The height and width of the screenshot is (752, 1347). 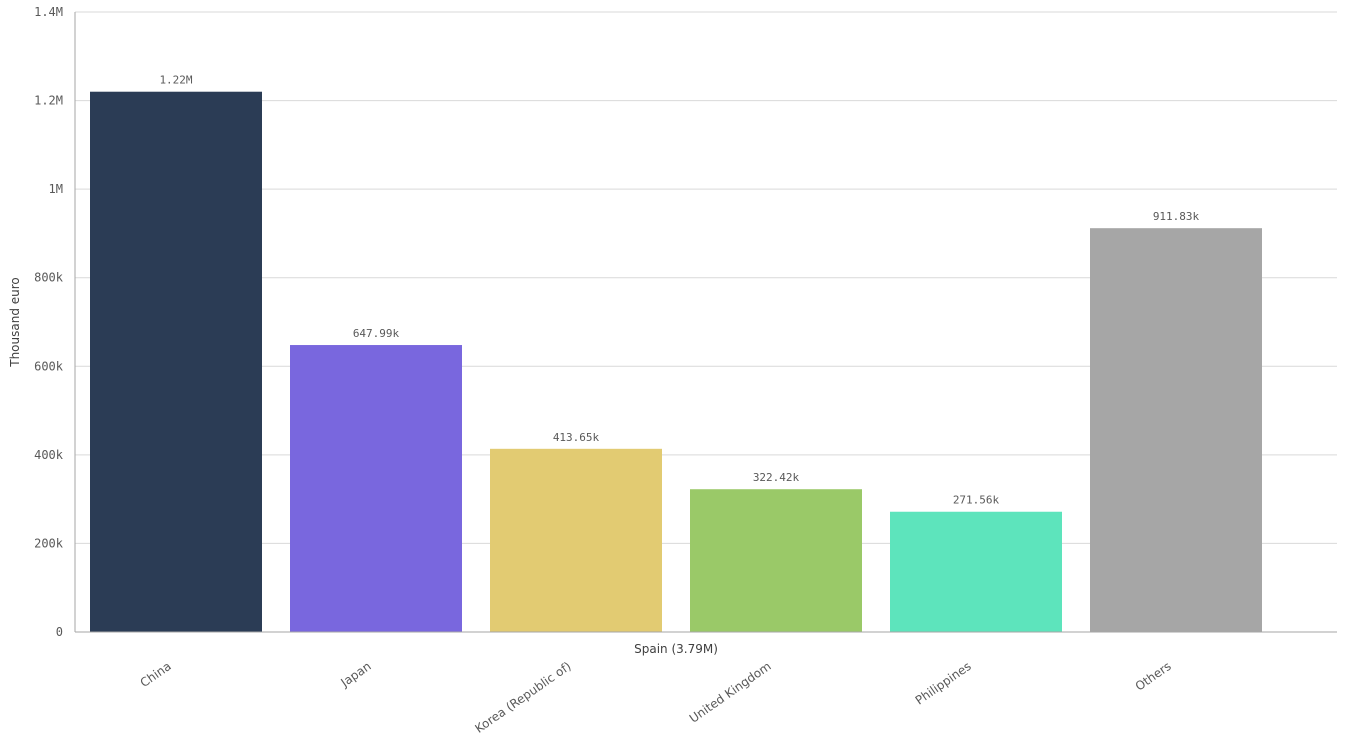 I want to click on data-label: 413.65k, so click(x=576, y=437).